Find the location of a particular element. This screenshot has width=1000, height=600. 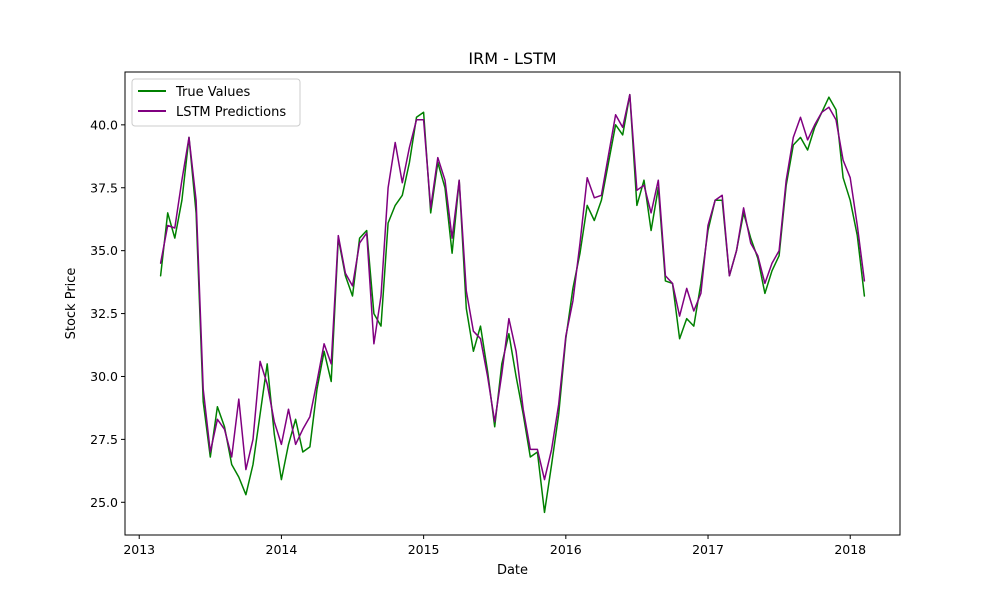

legend-box is located at coordinates (216, 102).